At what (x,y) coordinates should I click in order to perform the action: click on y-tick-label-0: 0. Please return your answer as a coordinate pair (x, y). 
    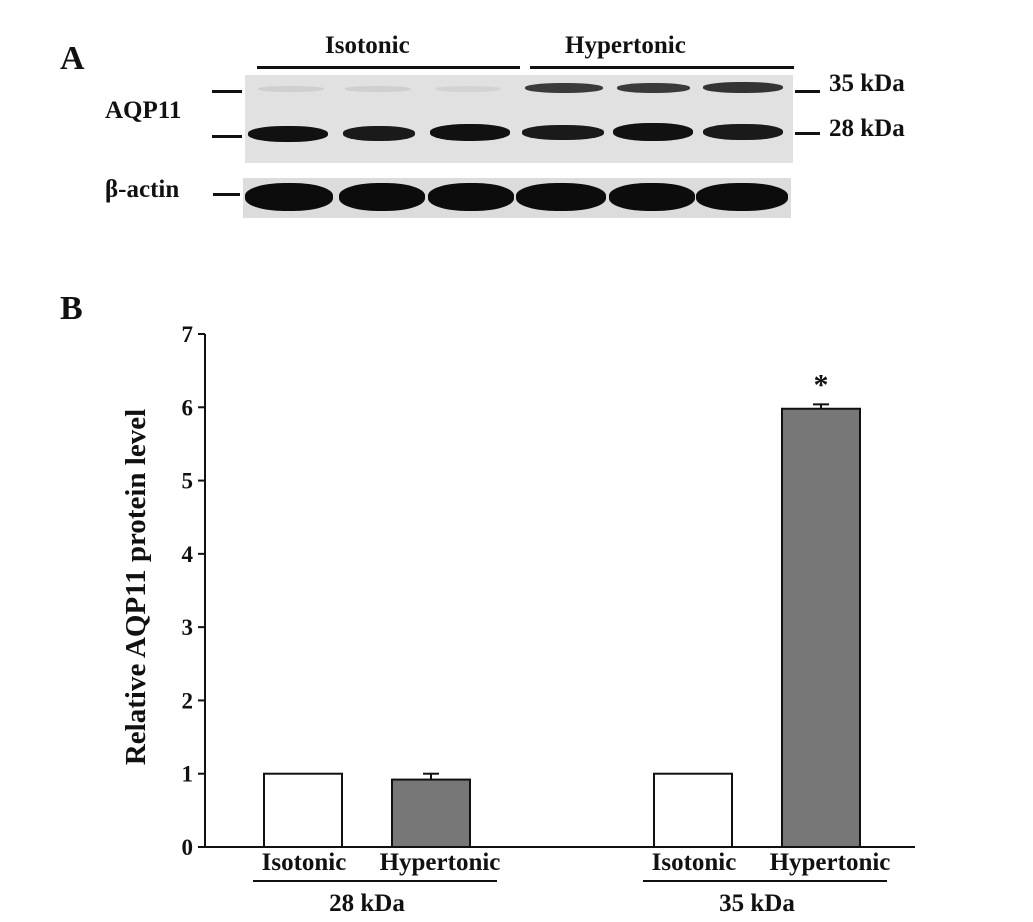
    Looking at the image, I should click on (188, 847).